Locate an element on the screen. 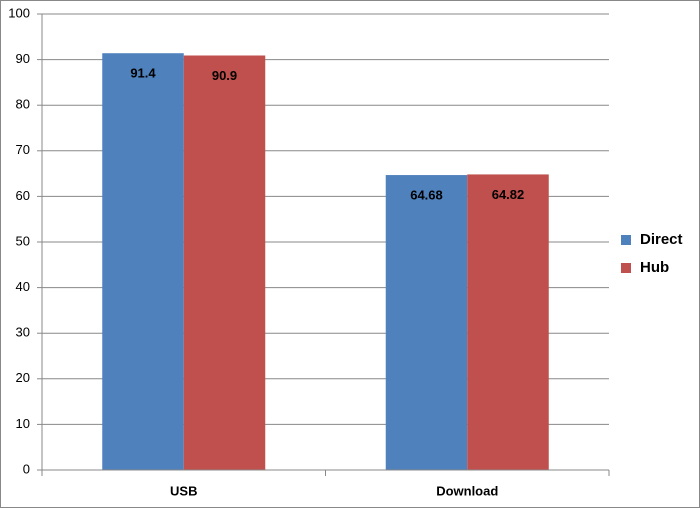  data-label: 91.4 is located at coordinates (143, 73).